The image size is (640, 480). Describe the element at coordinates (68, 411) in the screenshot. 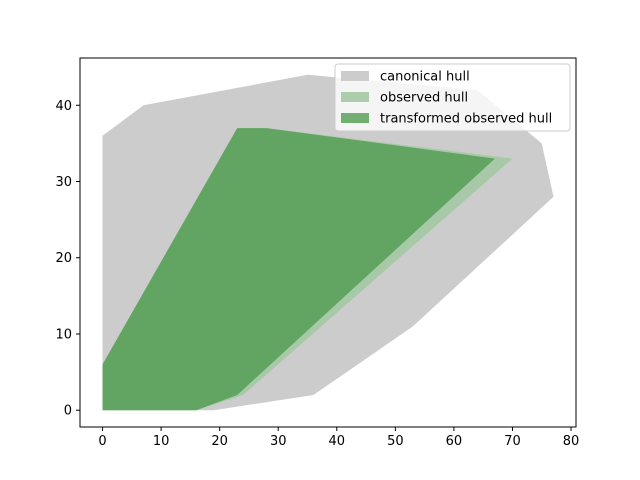

I see `y-tick-label: 0` at that location.